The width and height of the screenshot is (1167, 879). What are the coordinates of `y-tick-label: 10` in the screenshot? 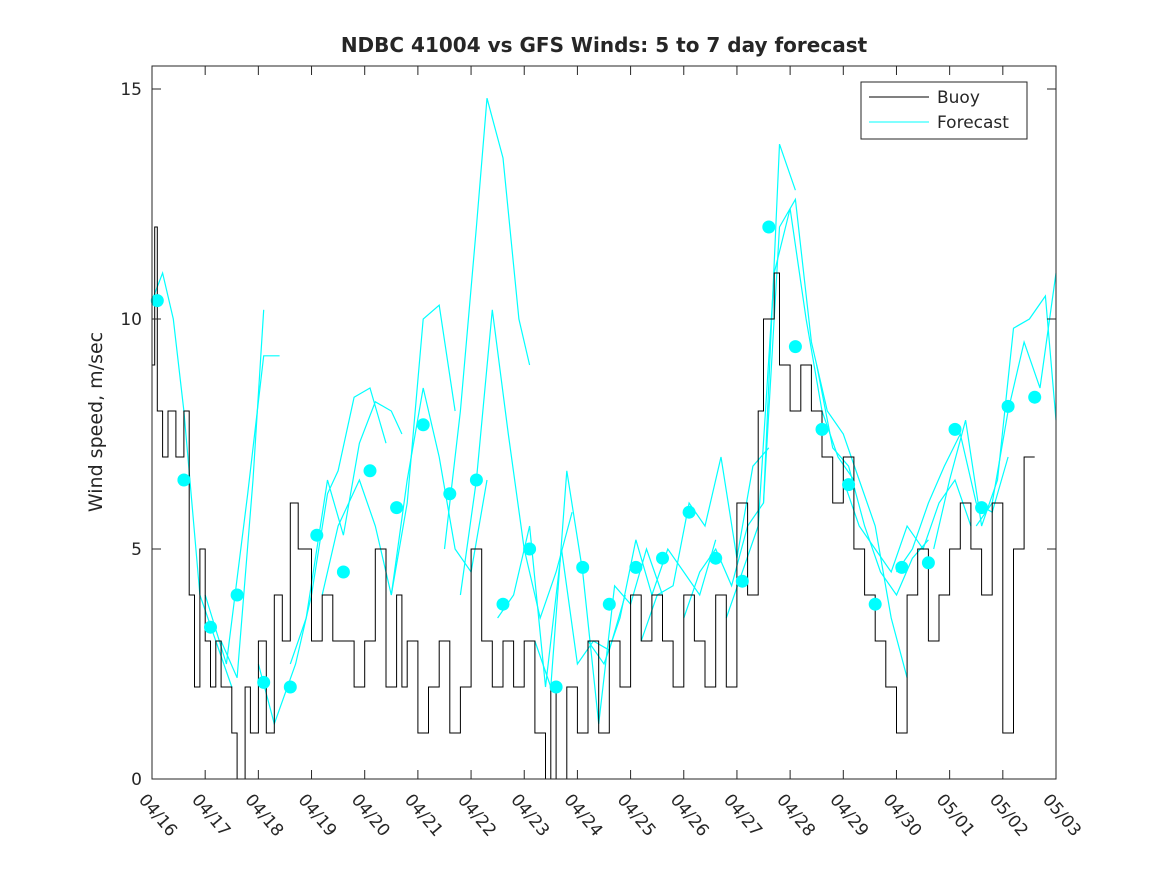 It's located at (131, 320).